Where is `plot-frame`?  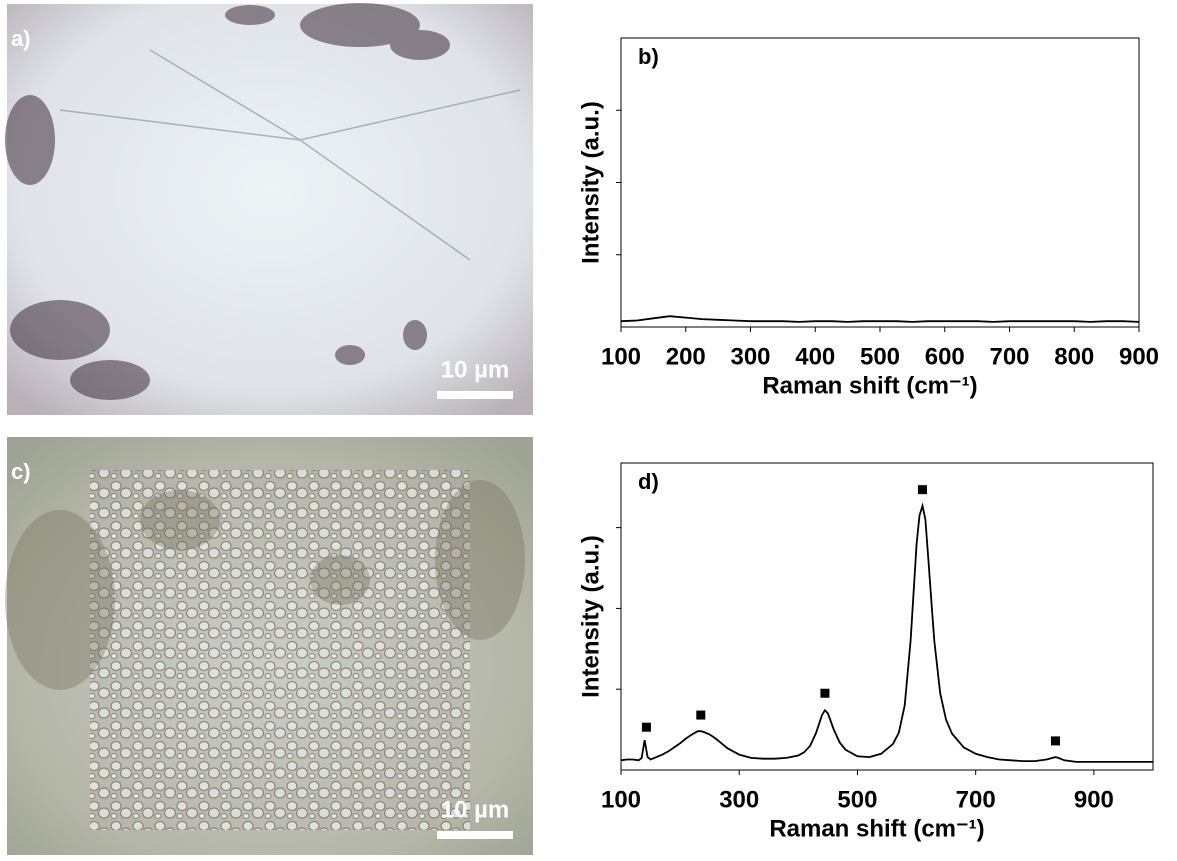 plot-frame is located at coordinates (880, 182).